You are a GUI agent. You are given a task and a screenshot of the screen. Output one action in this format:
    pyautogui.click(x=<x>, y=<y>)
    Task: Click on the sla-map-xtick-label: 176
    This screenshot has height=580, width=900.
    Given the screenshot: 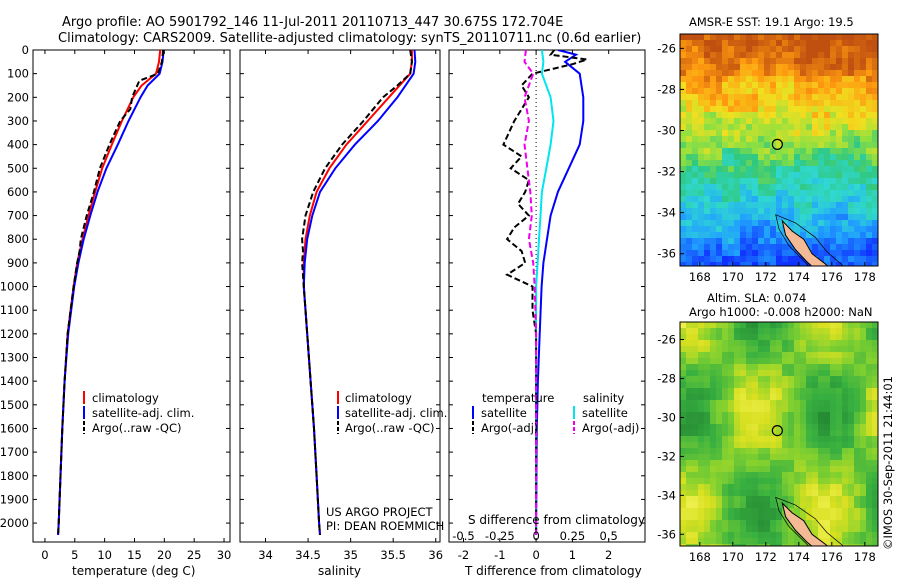 What is the action you would take?
    pyautogui.click(x=832, y=557)
    